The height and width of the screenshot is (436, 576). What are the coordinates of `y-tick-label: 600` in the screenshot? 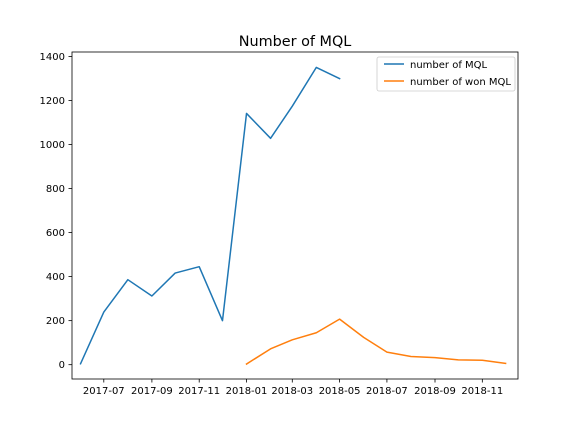 It's located at (55, 233).